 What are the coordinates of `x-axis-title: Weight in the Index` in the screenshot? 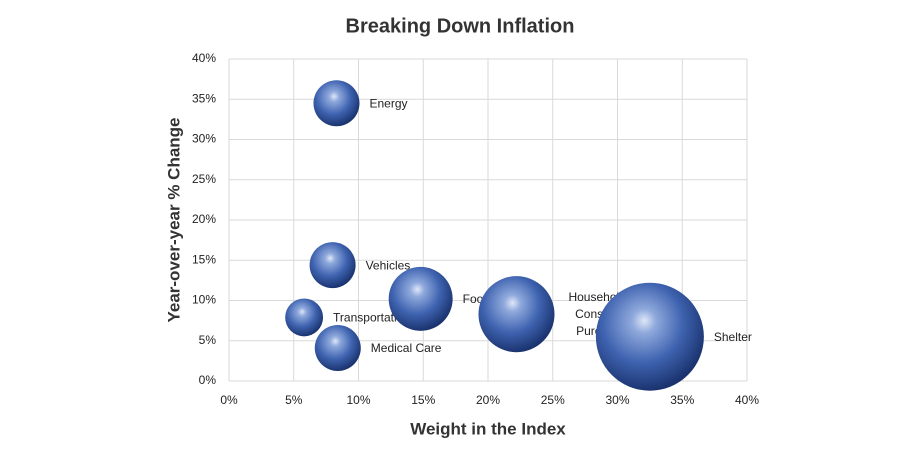 It's located at (488, 428).